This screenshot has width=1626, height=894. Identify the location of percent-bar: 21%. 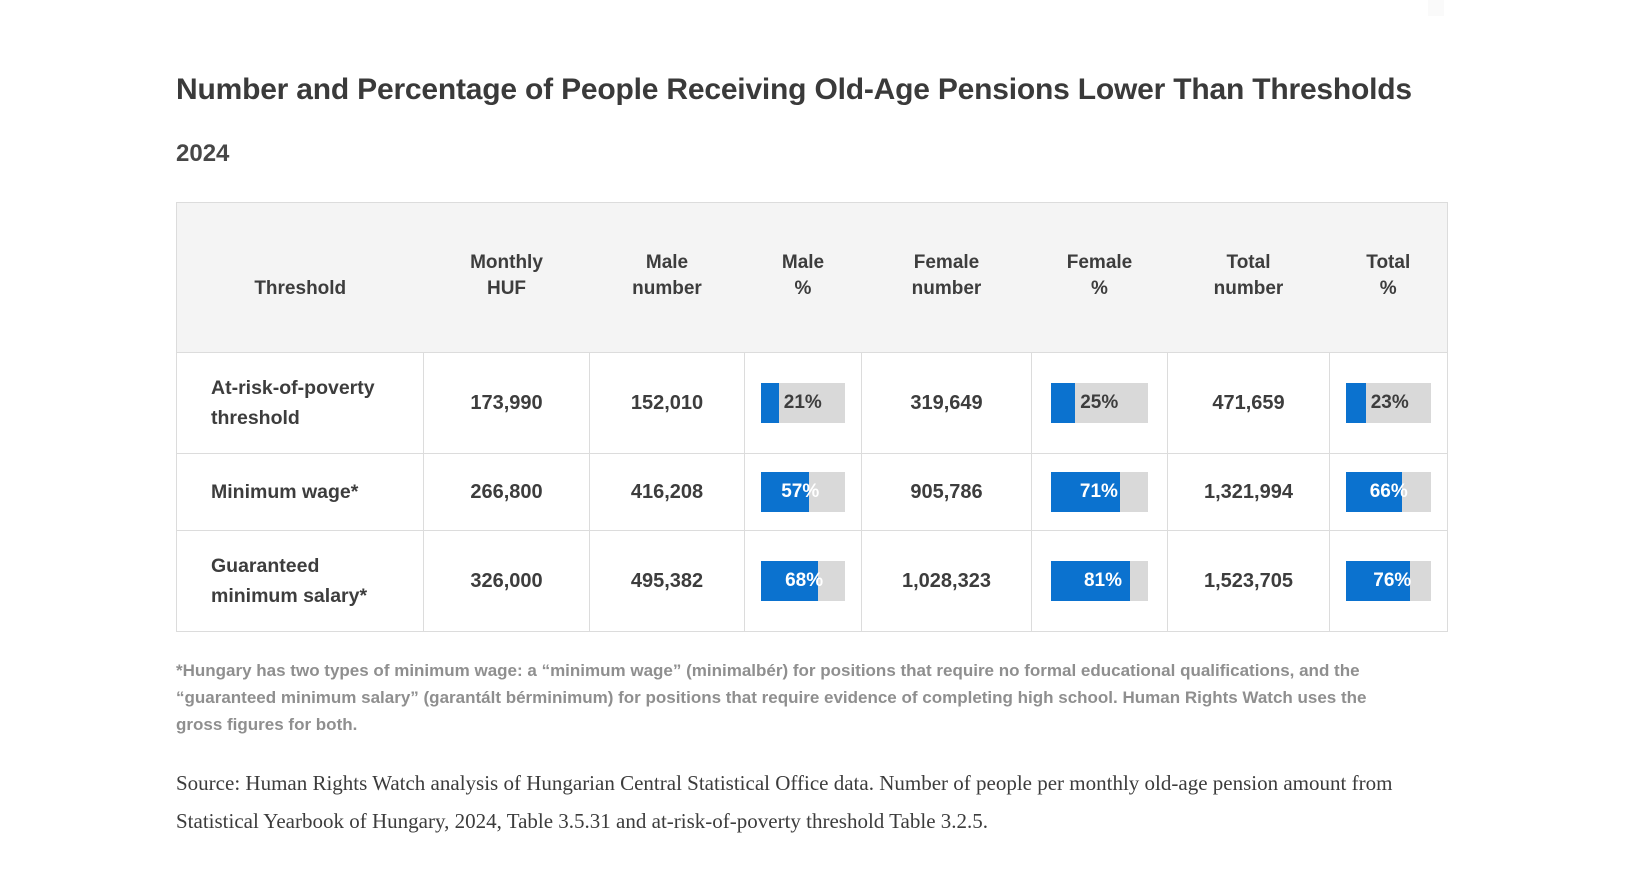
(803, 403).